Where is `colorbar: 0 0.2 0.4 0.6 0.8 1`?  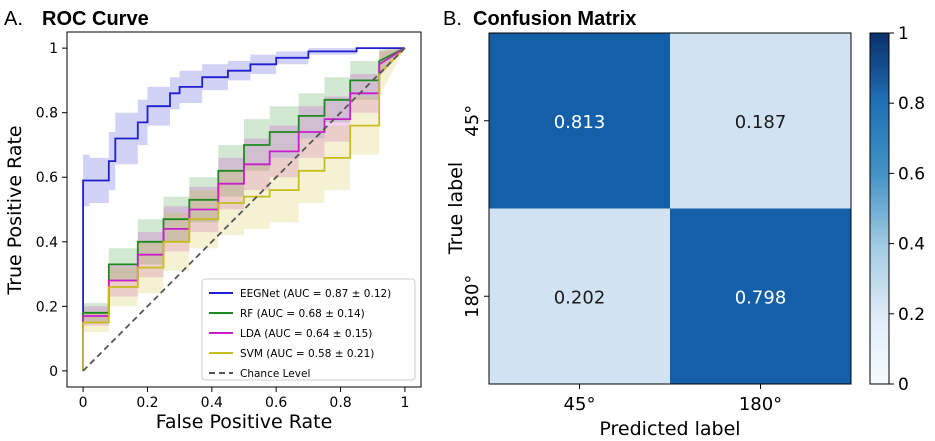 colorbar: 0 0.2 0.4 0.6 0.8 1 is located at coordinates (897, 209).